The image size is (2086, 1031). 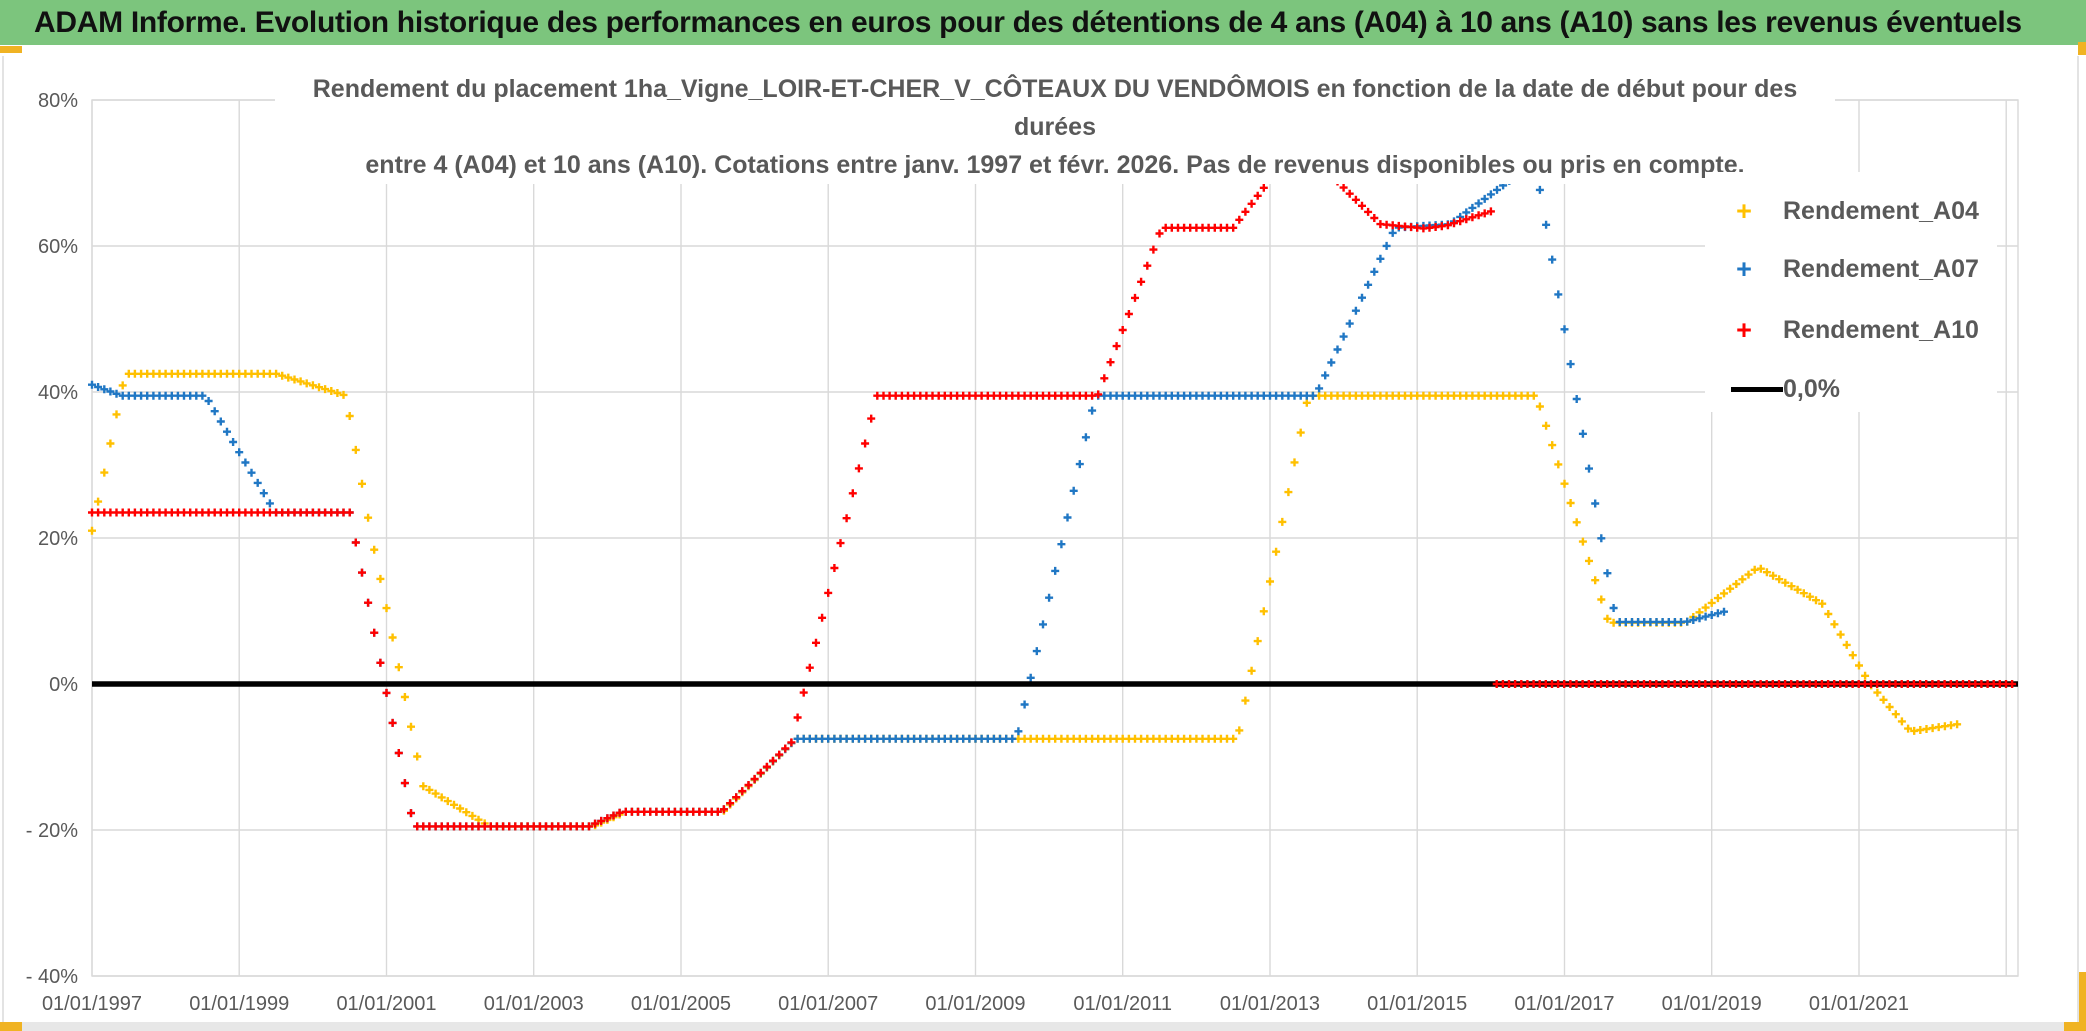 What do you see at coordinates (92, 1004) in the screenshot?
I see `x-axis-label: 01/01/1997` at bounding box center [92, 1004].